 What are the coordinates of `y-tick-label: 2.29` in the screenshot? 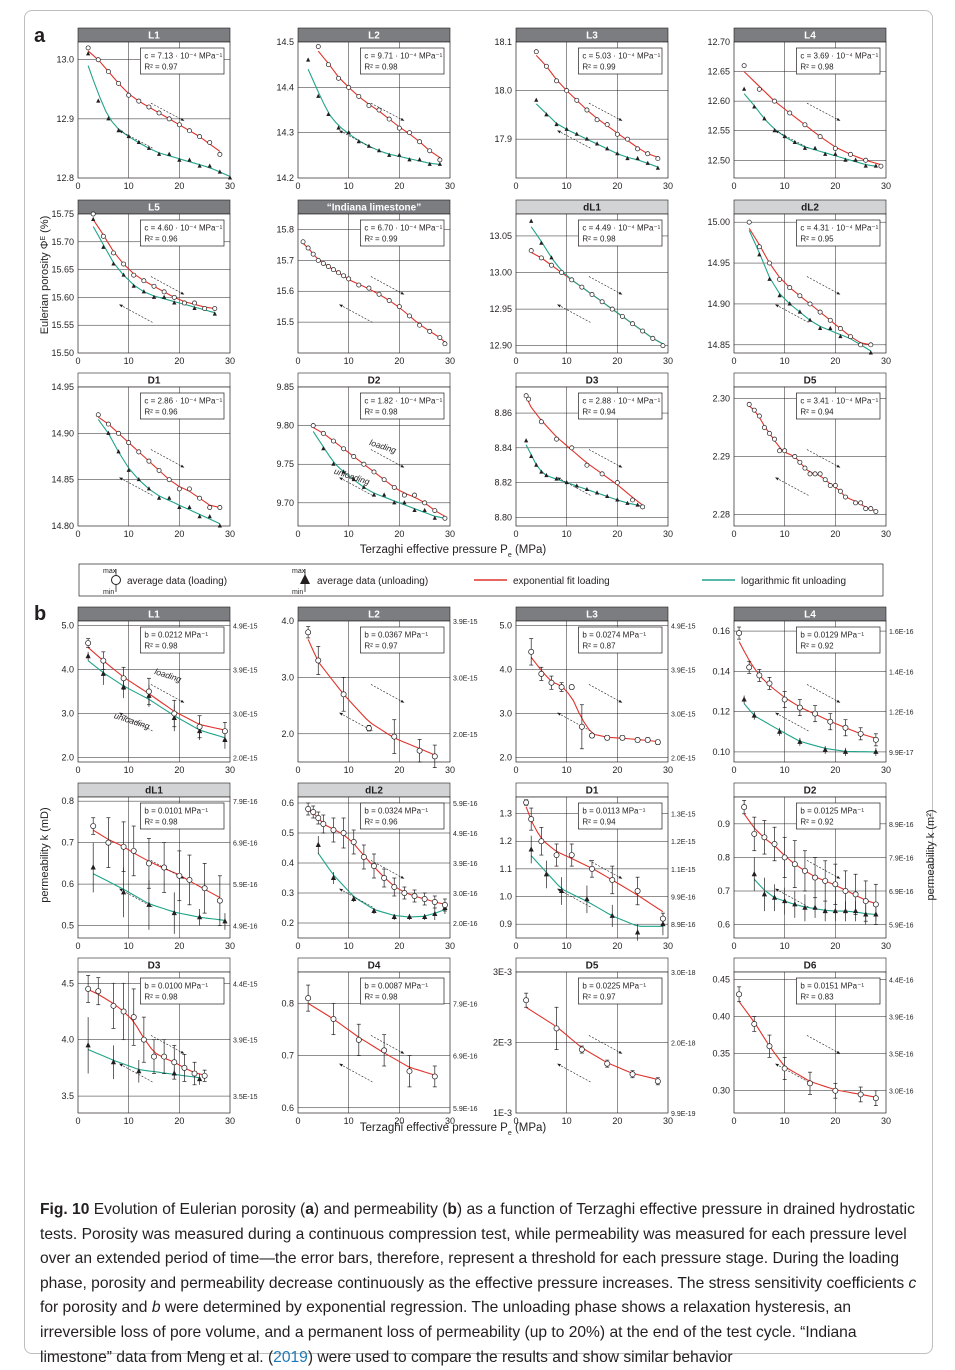 It's located at (721, 457).